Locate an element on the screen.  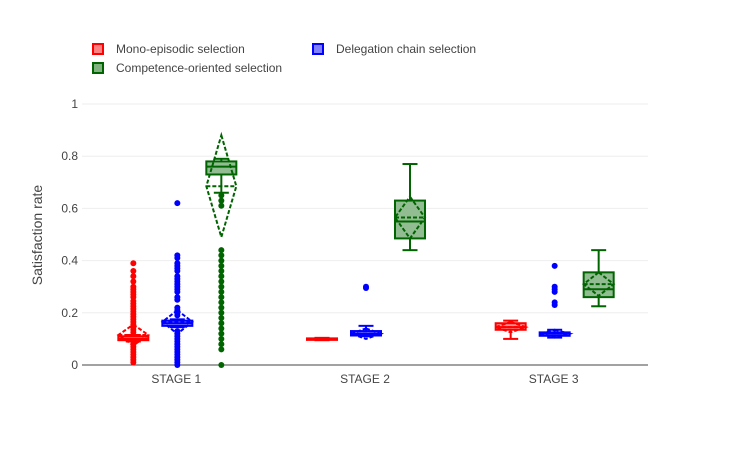
y-tick-label: 0.4 is located at coordinates (69, 261).